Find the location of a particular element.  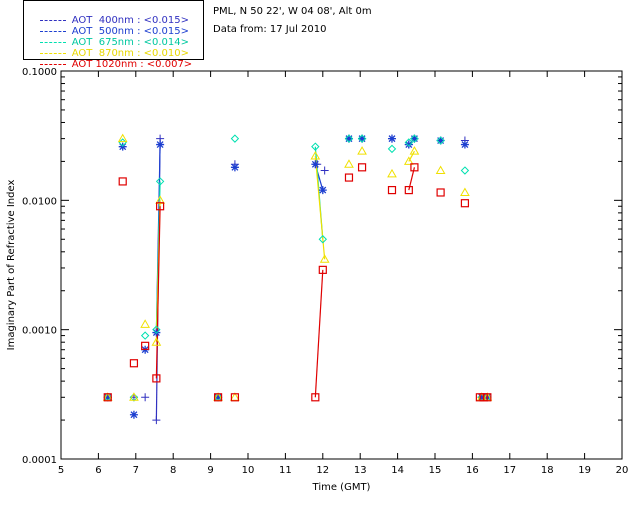

x-tick-label: 10 is located at coordinates (248, 470).